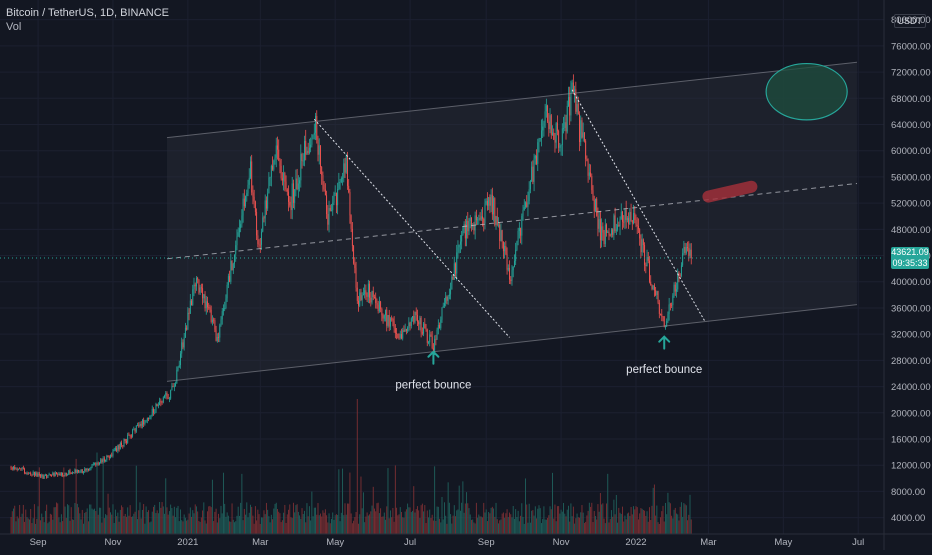 Image resolution: width=932 pixels, height=555 pixels. I want to click on x-tick-label: Jul, so click(858, 542).